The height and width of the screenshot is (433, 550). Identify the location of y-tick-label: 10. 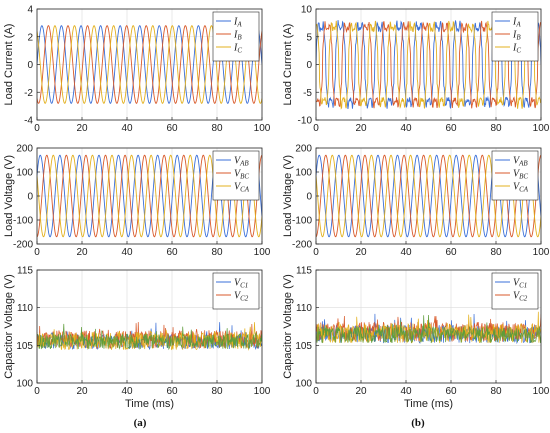
(307, 10).